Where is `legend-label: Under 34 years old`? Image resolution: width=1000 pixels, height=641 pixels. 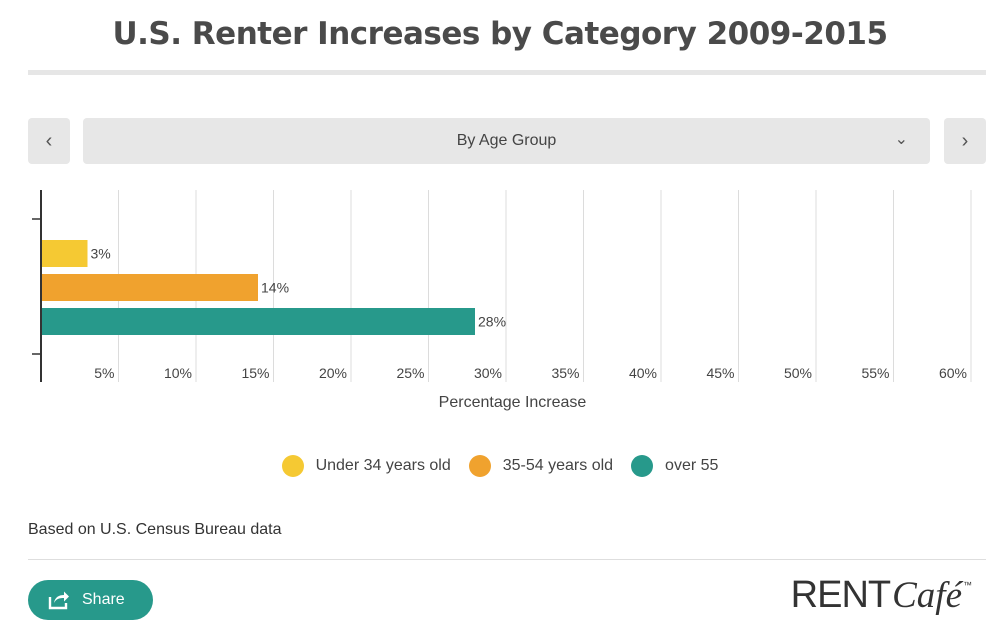
legend-label: Under 34 years old is located at coordinates (383, 465).